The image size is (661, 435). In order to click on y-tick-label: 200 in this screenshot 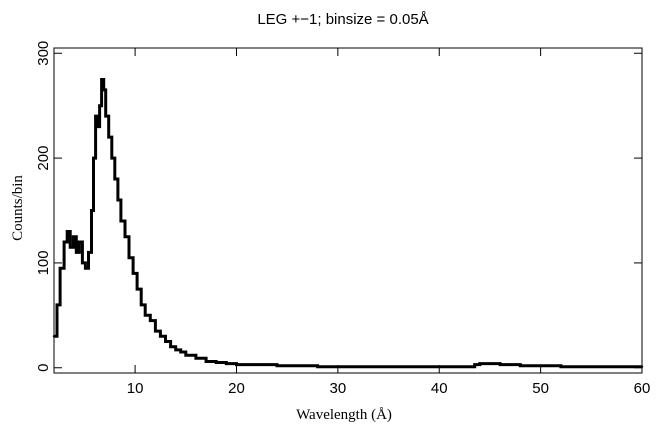, I will do `click(43, 158)`.